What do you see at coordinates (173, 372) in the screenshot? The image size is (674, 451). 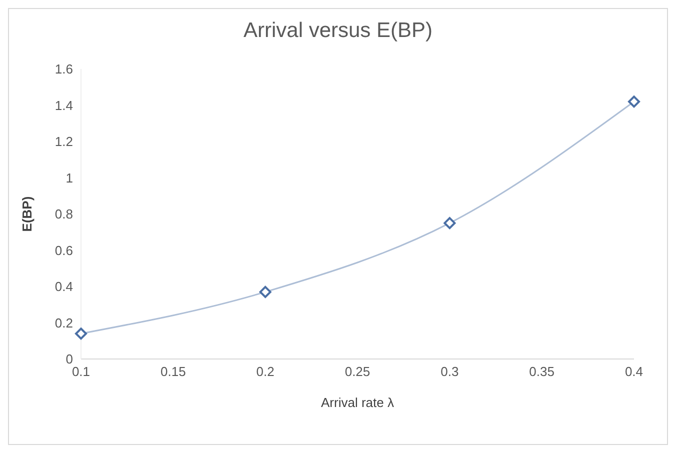 I see `x-tick-label: 0.15` at bounding box center [173, 372].